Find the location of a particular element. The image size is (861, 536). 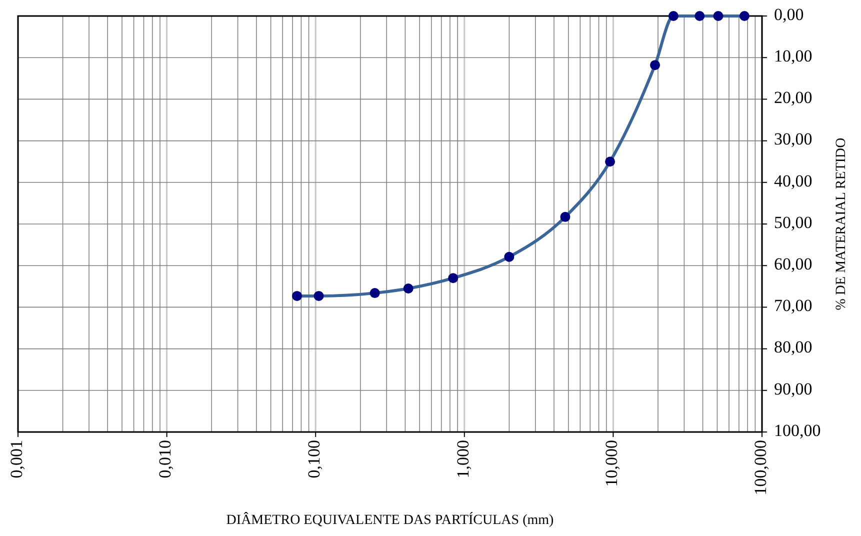

x-tick-label: 100,000 is located at coordinates (760, 468).